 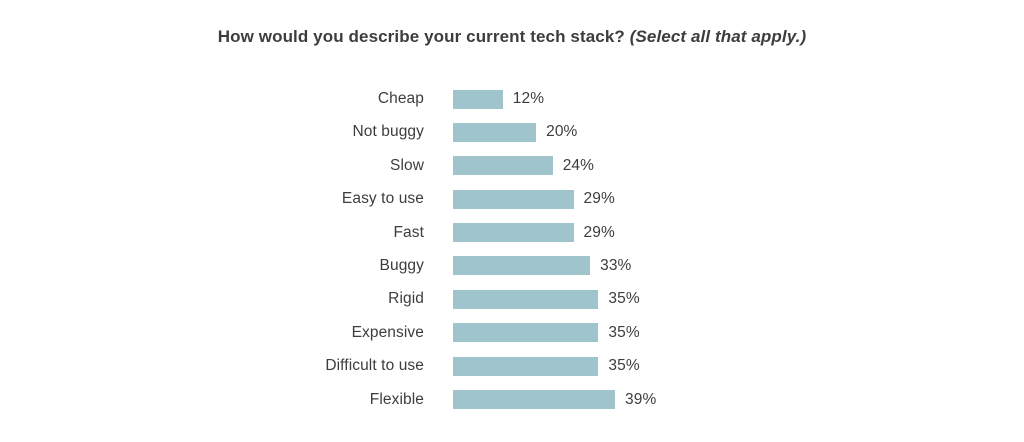 I want to click on category-label: Easy to use, so click(x=382, y=199).